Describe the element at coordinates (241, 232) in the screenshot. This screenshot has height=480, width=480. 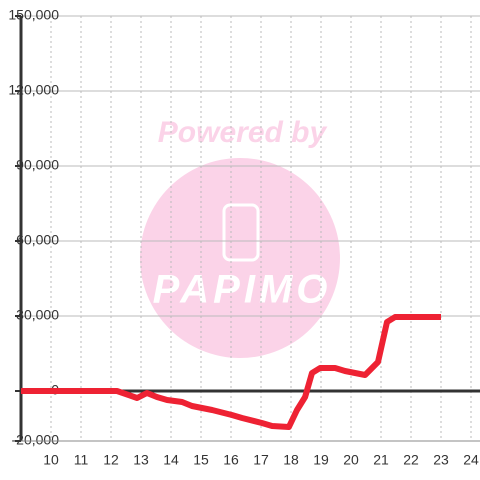
I see `watermark-icon` at that location.